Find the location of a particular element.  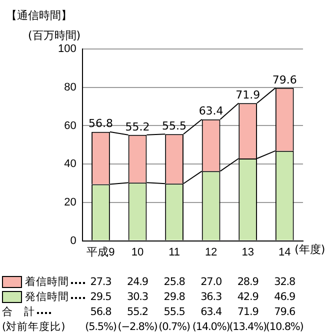

x-tick-label: 12 is located at coordinates (211, 252).